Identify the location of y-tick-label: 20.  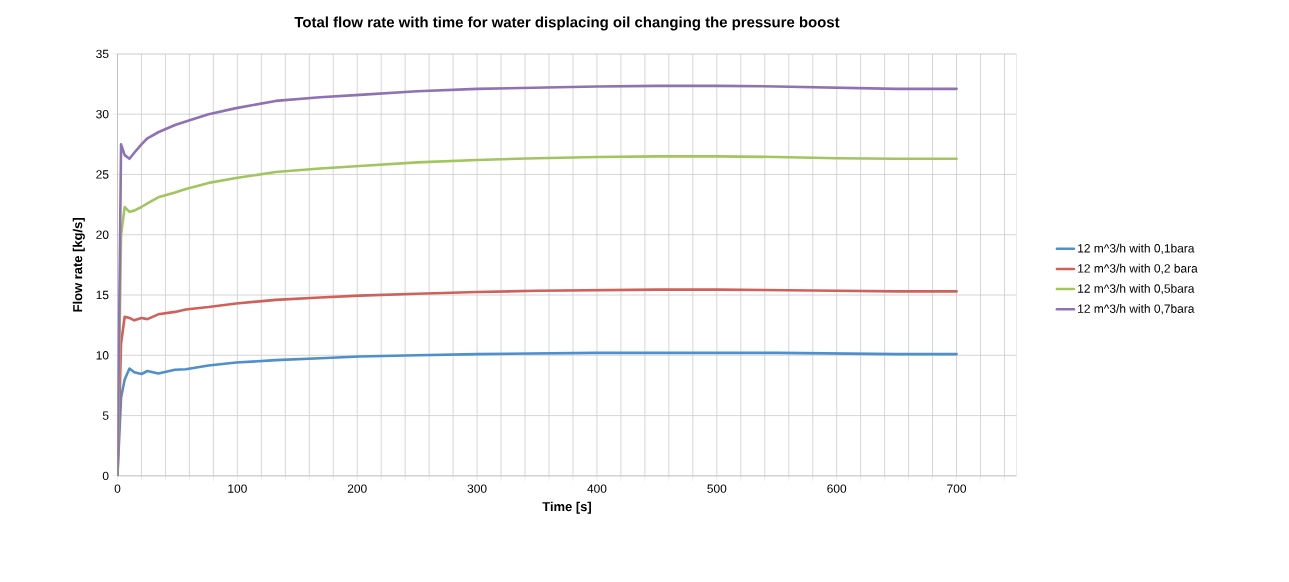
(102, 234).